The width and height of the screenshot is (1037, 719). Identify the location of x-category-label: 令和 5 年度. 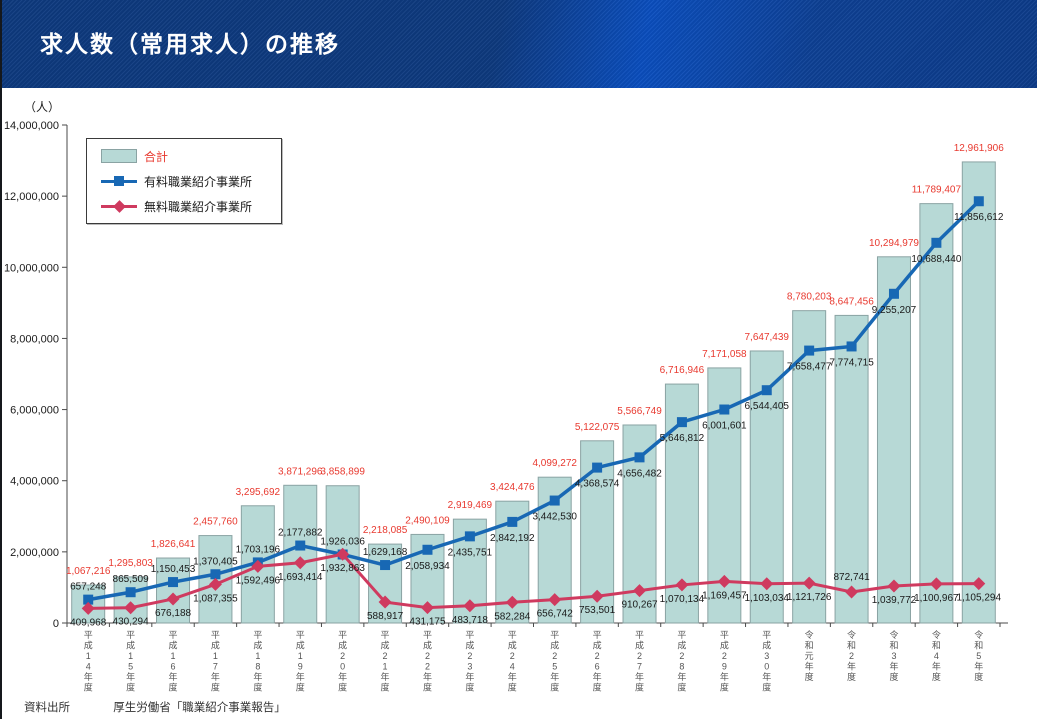
(978, 655).